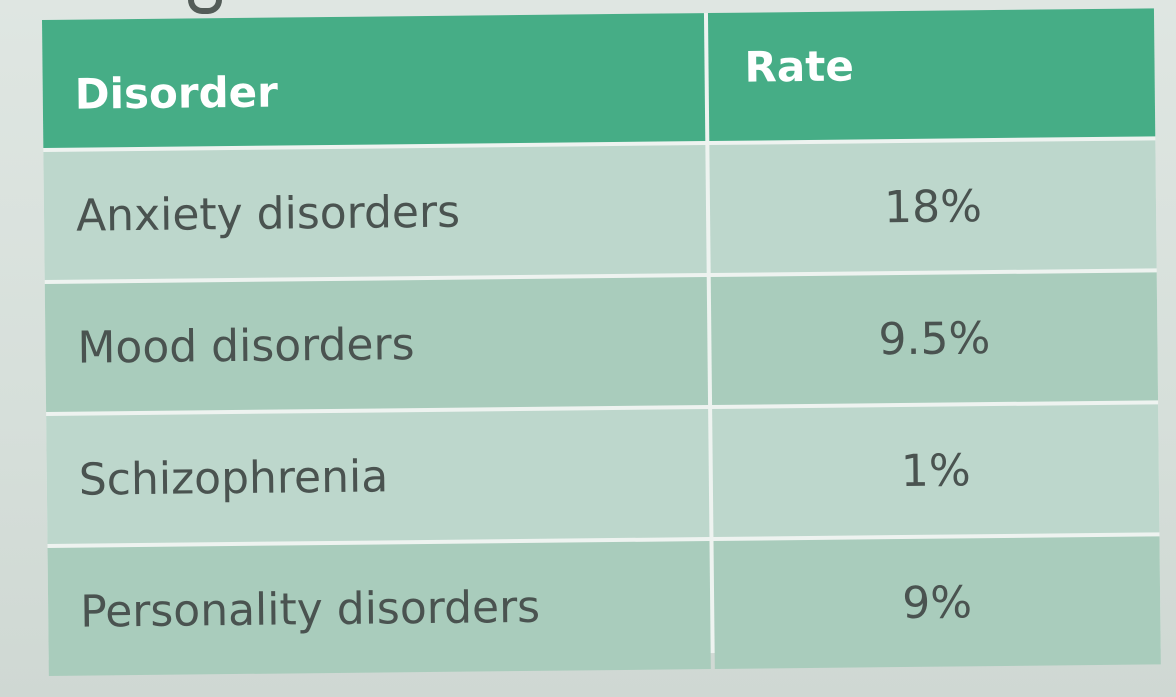  I want to click on table-row-disorder: Personality disorders, so click(379, 608).